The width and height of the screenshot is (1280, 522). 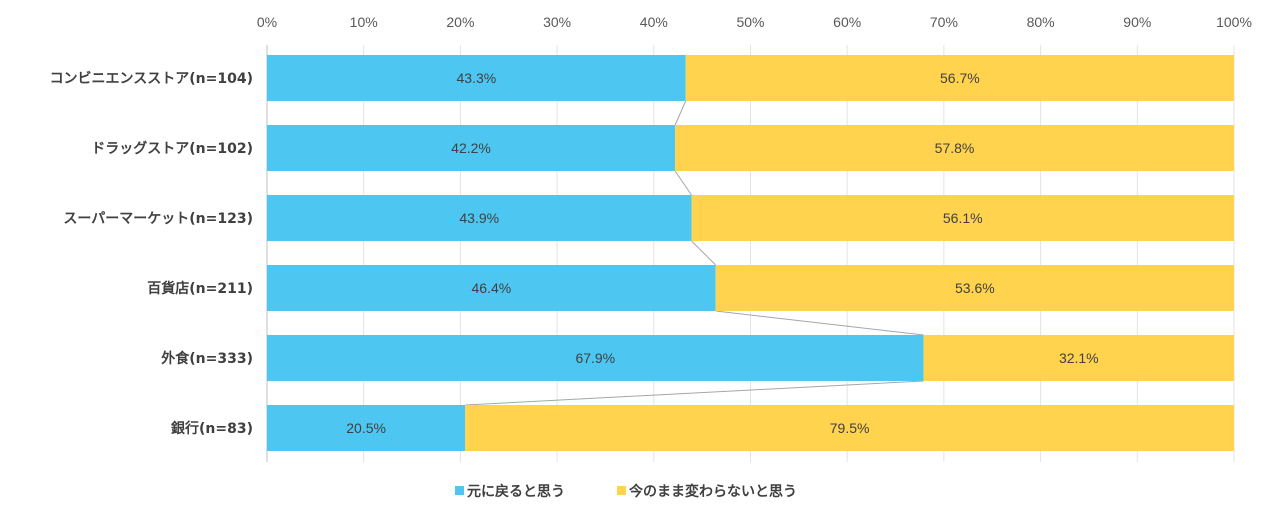 What do you see at coordinates (944, 22) in the screenshot?
I see `x-tick-label: 70%` at bounding box center [944, 22].